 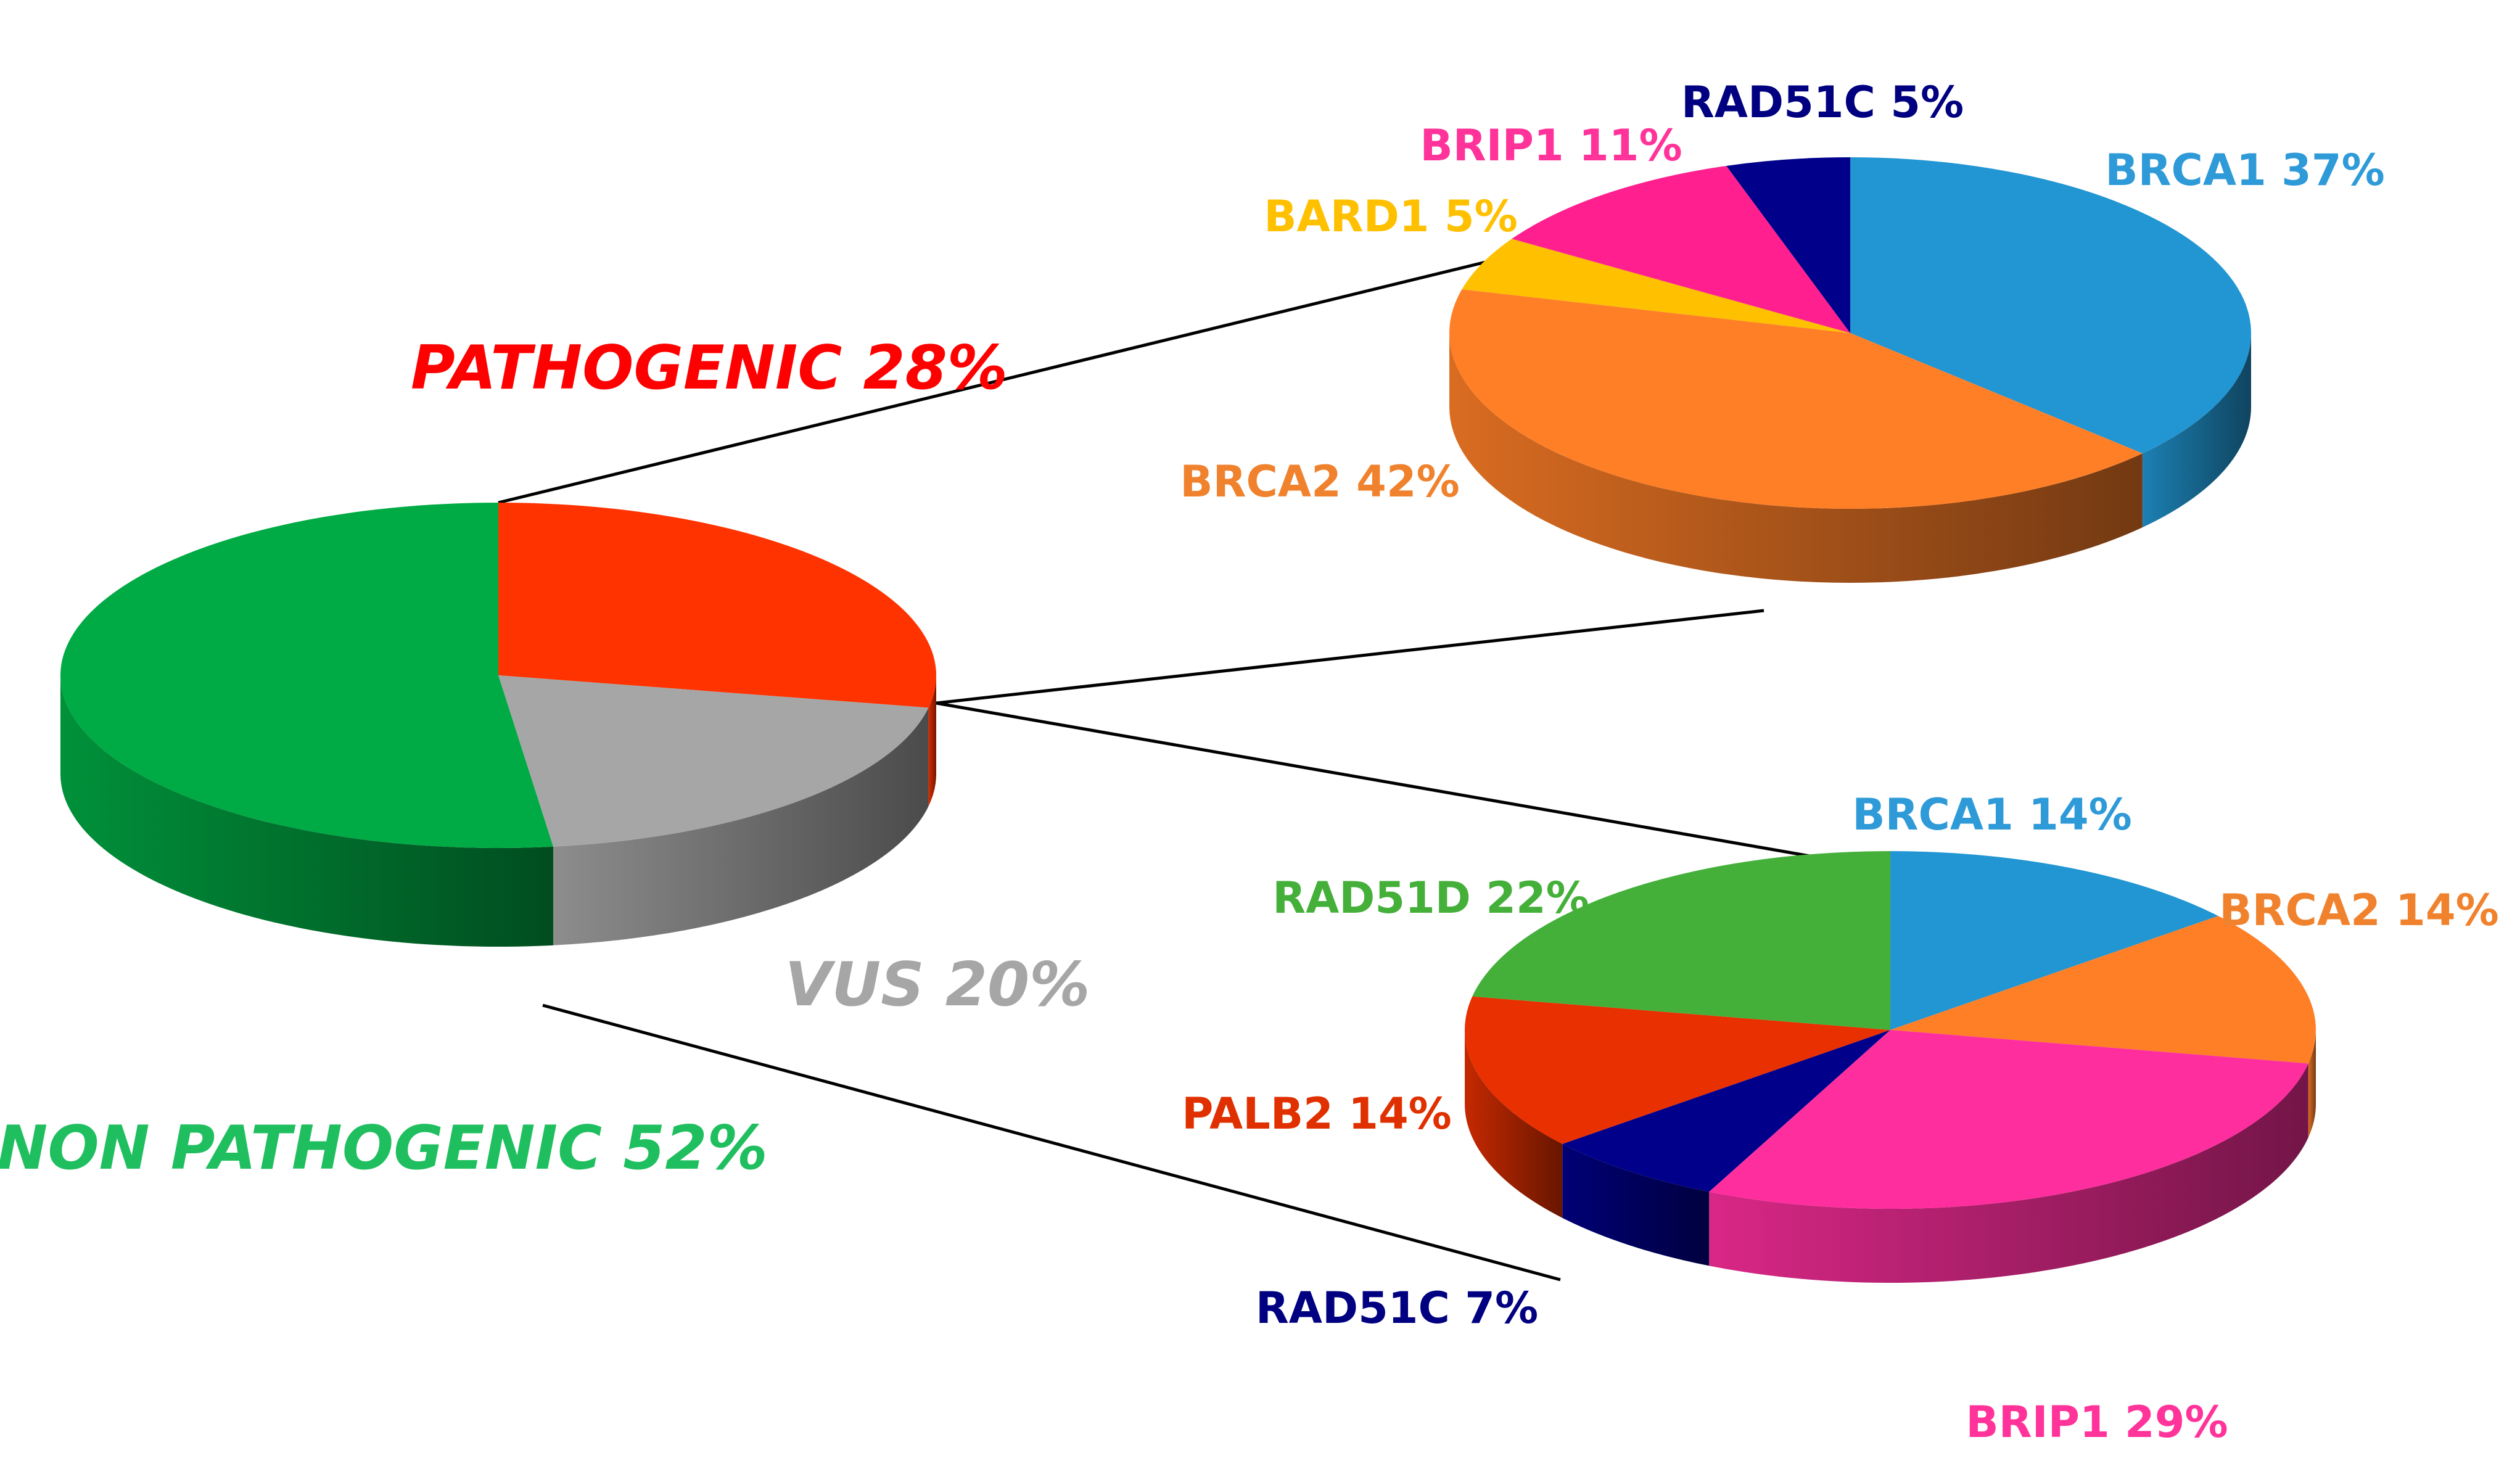 I want to click on pie-0-label-non-pathogenic-52: NON PATHOGENIC 52%, so click(x=384, y=1148).